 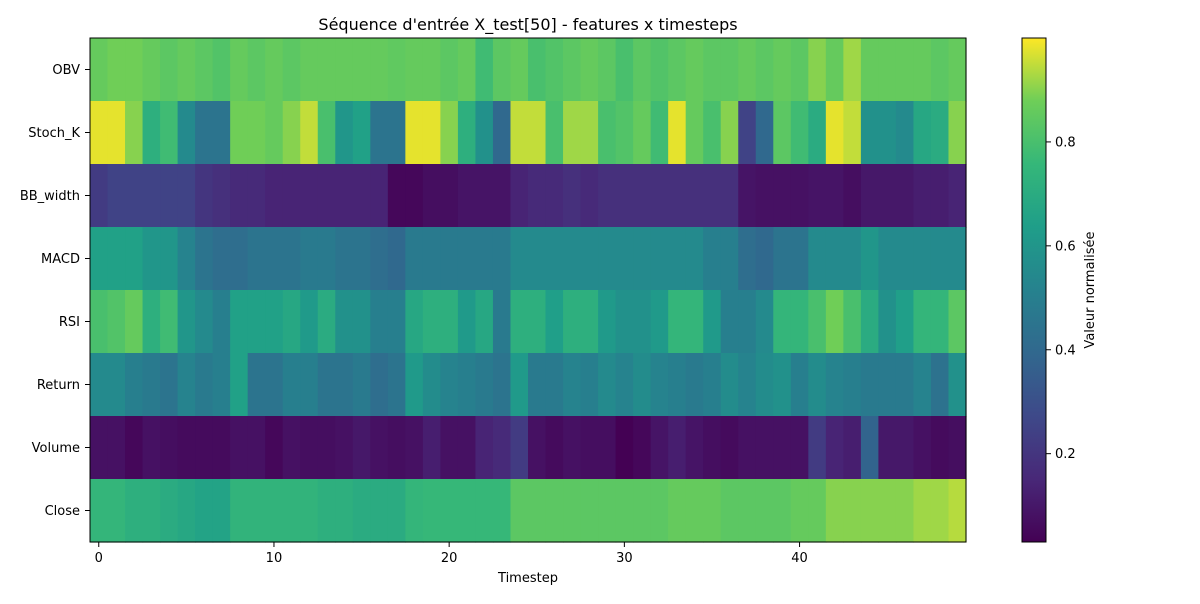 I want to click on x-tick-label: 10, so click(x=274, y=558).